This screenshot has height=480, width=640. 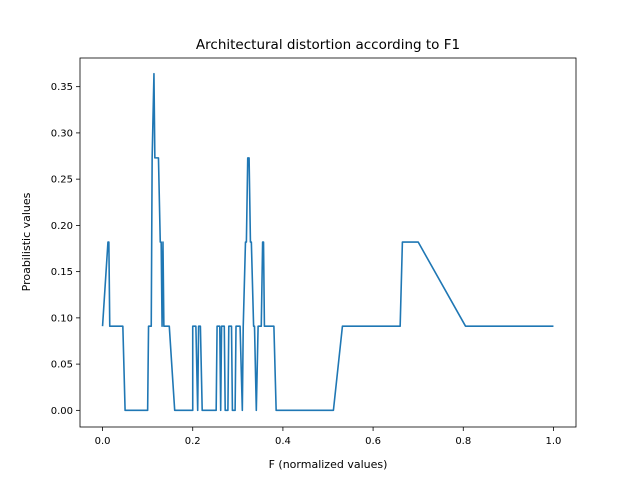 What do you see at coordinates (328, 45) in the screenshot?
I see `chart-title: Architectural distortion according to F1` at bounding box center [328, 45].